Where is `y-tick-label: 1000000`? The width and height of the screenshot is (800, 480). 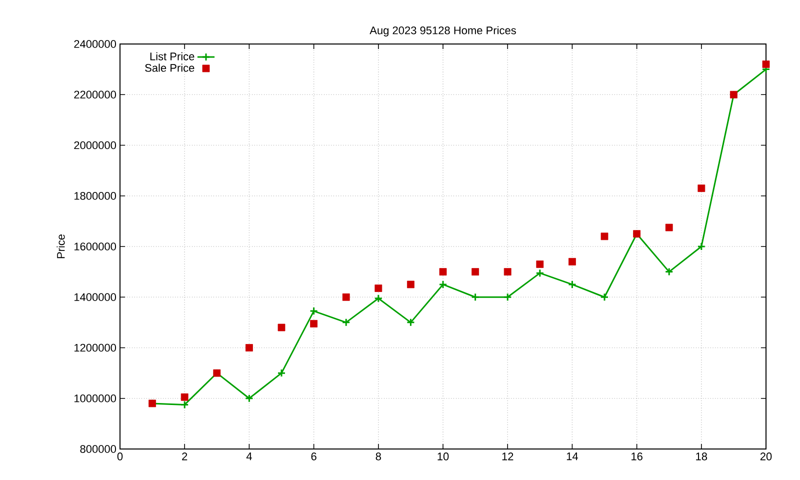
y-tick-label: 1000000 is located at coordinates (95, 398).